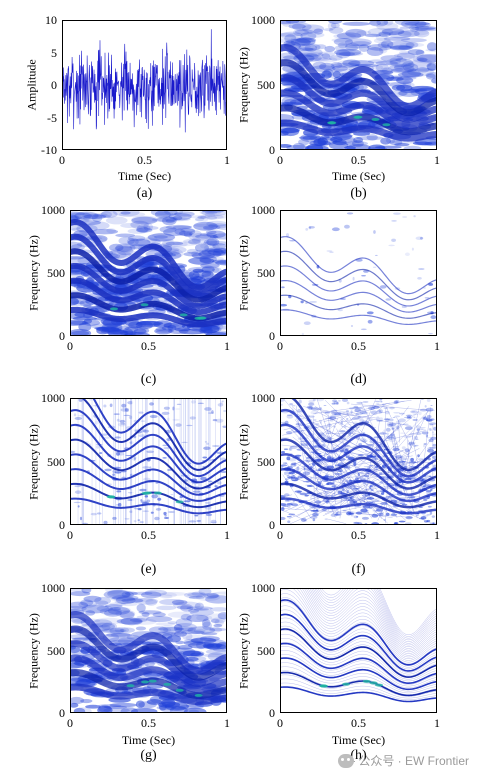  What do you see at coordinates (346, 760) in the screenshot?
I see `wechat-icon` at bounding box center [346, 760].